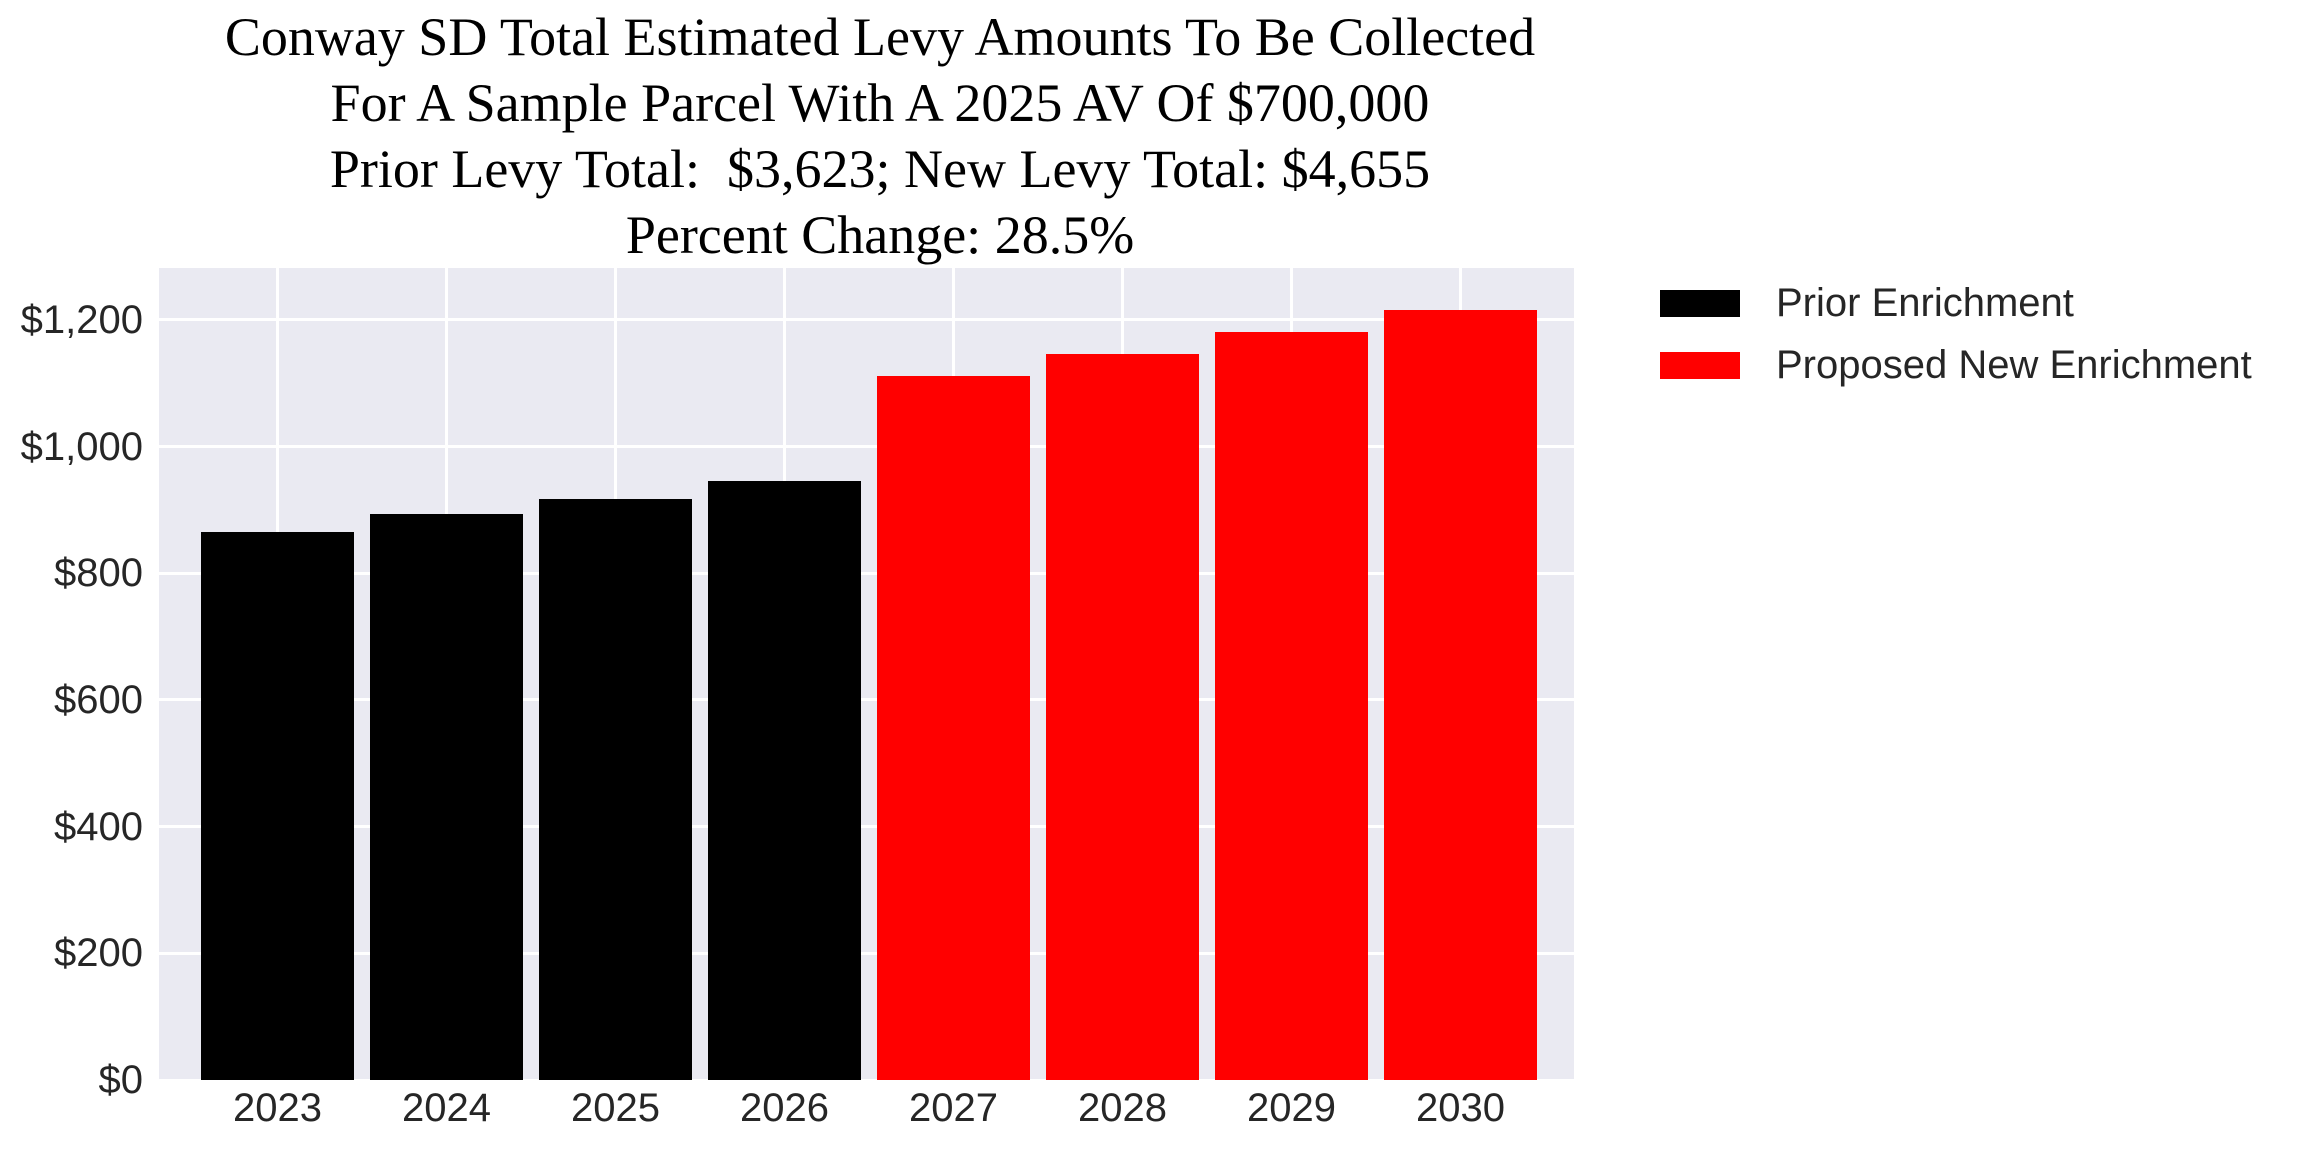  What do you see at coordinates (784, 780) in the screenshot?
I see `bar-2026` at bounding box center [784, 780].